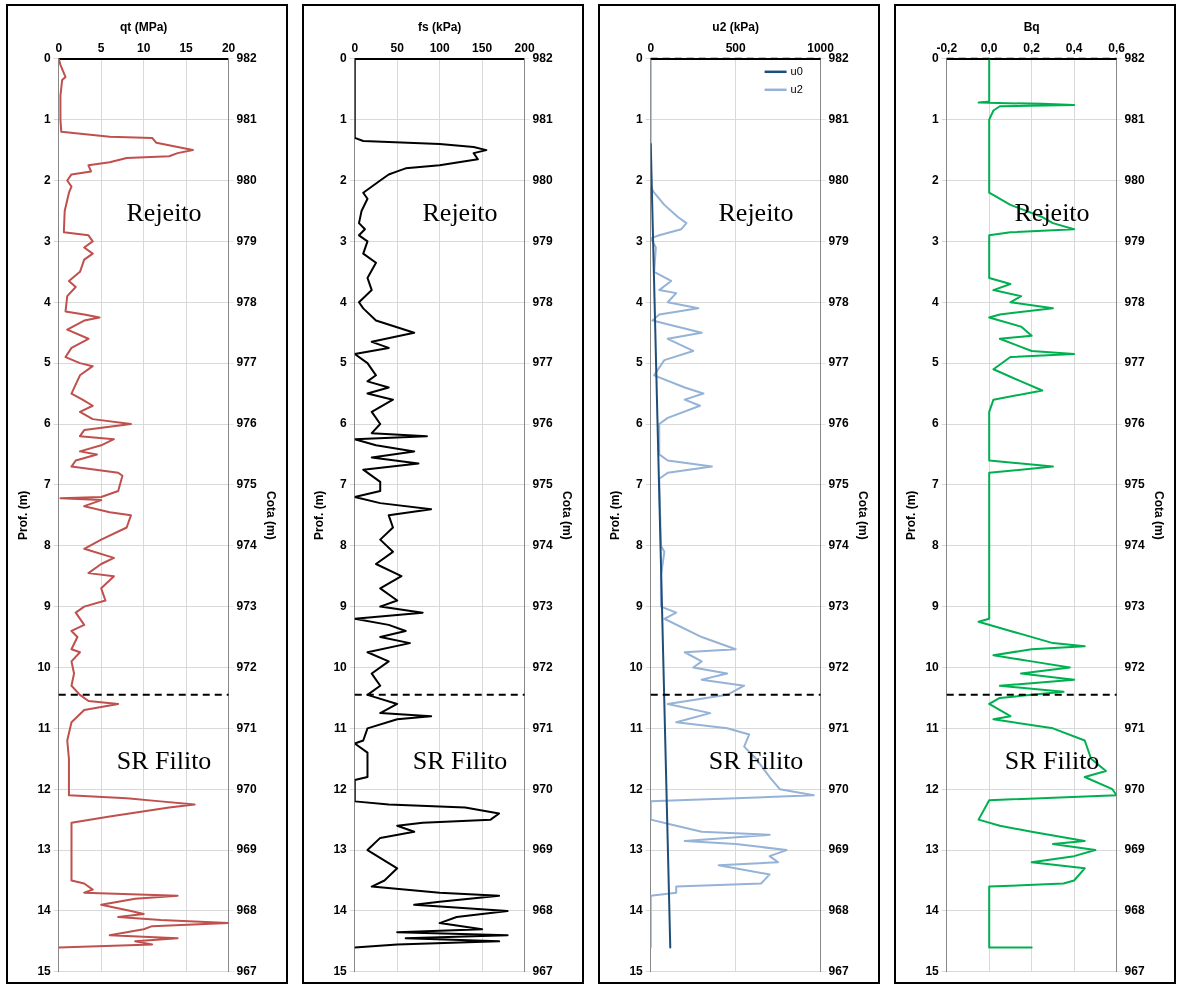 The image size is (1196, 989). Describe the element at coordinates (989, 47) in the screenshot. I see `x-tick-label: 0,0` at that location.